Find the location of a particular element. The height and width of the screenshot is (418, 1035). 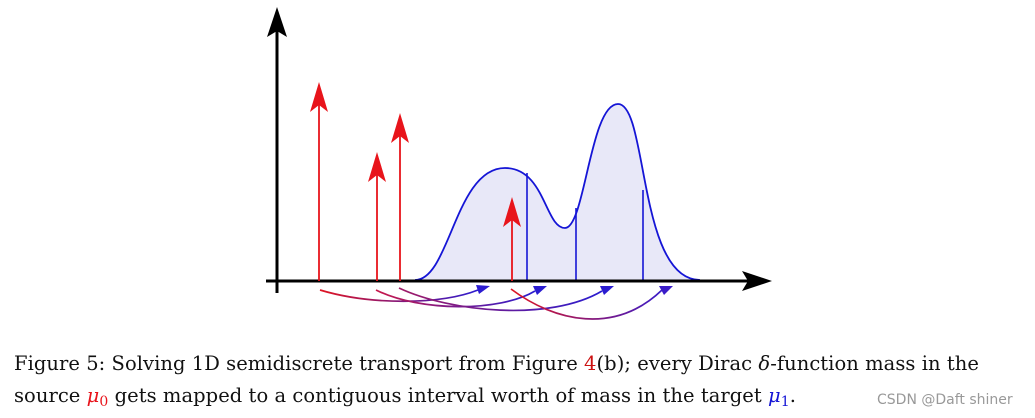

caption-text: . is located at coordinates (792, 395).